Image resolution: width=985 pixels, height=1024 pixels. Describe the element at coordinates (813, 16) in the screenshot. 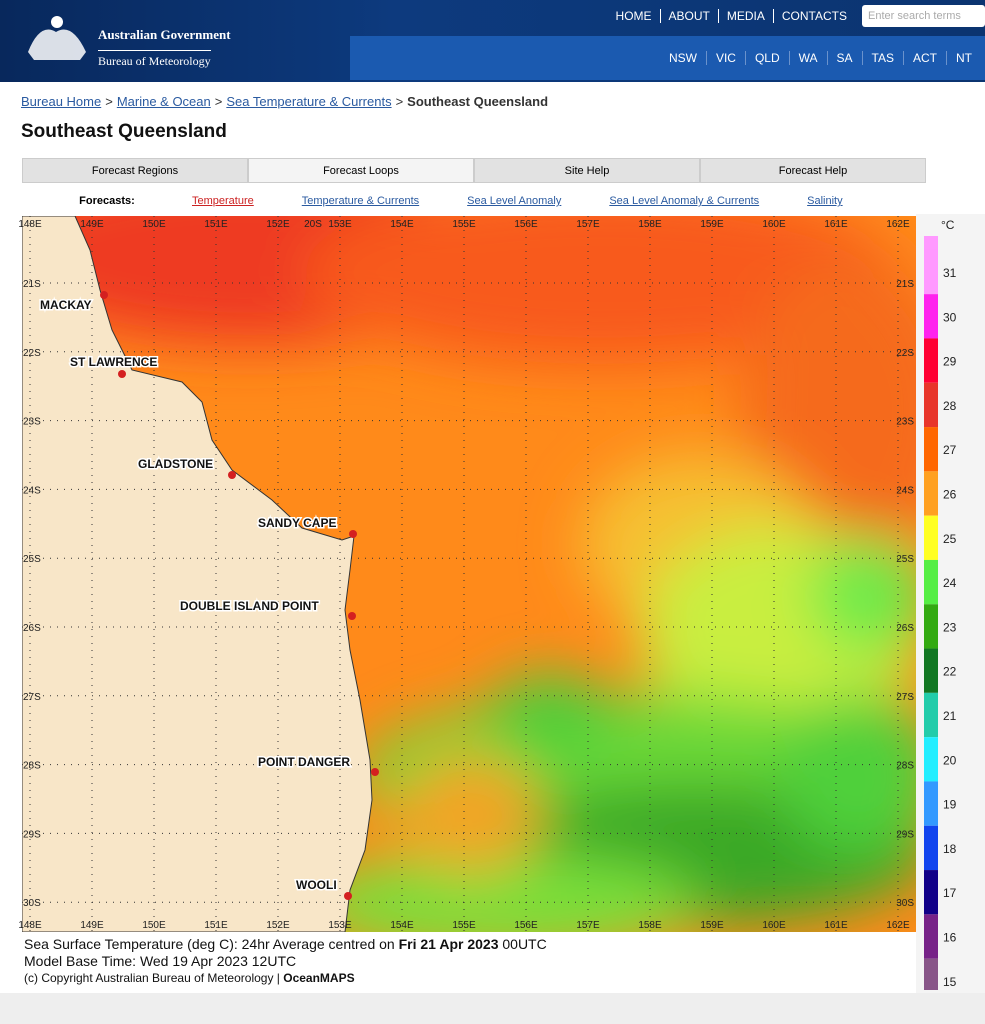

I see `nav-link: CONTACTS` at that location.